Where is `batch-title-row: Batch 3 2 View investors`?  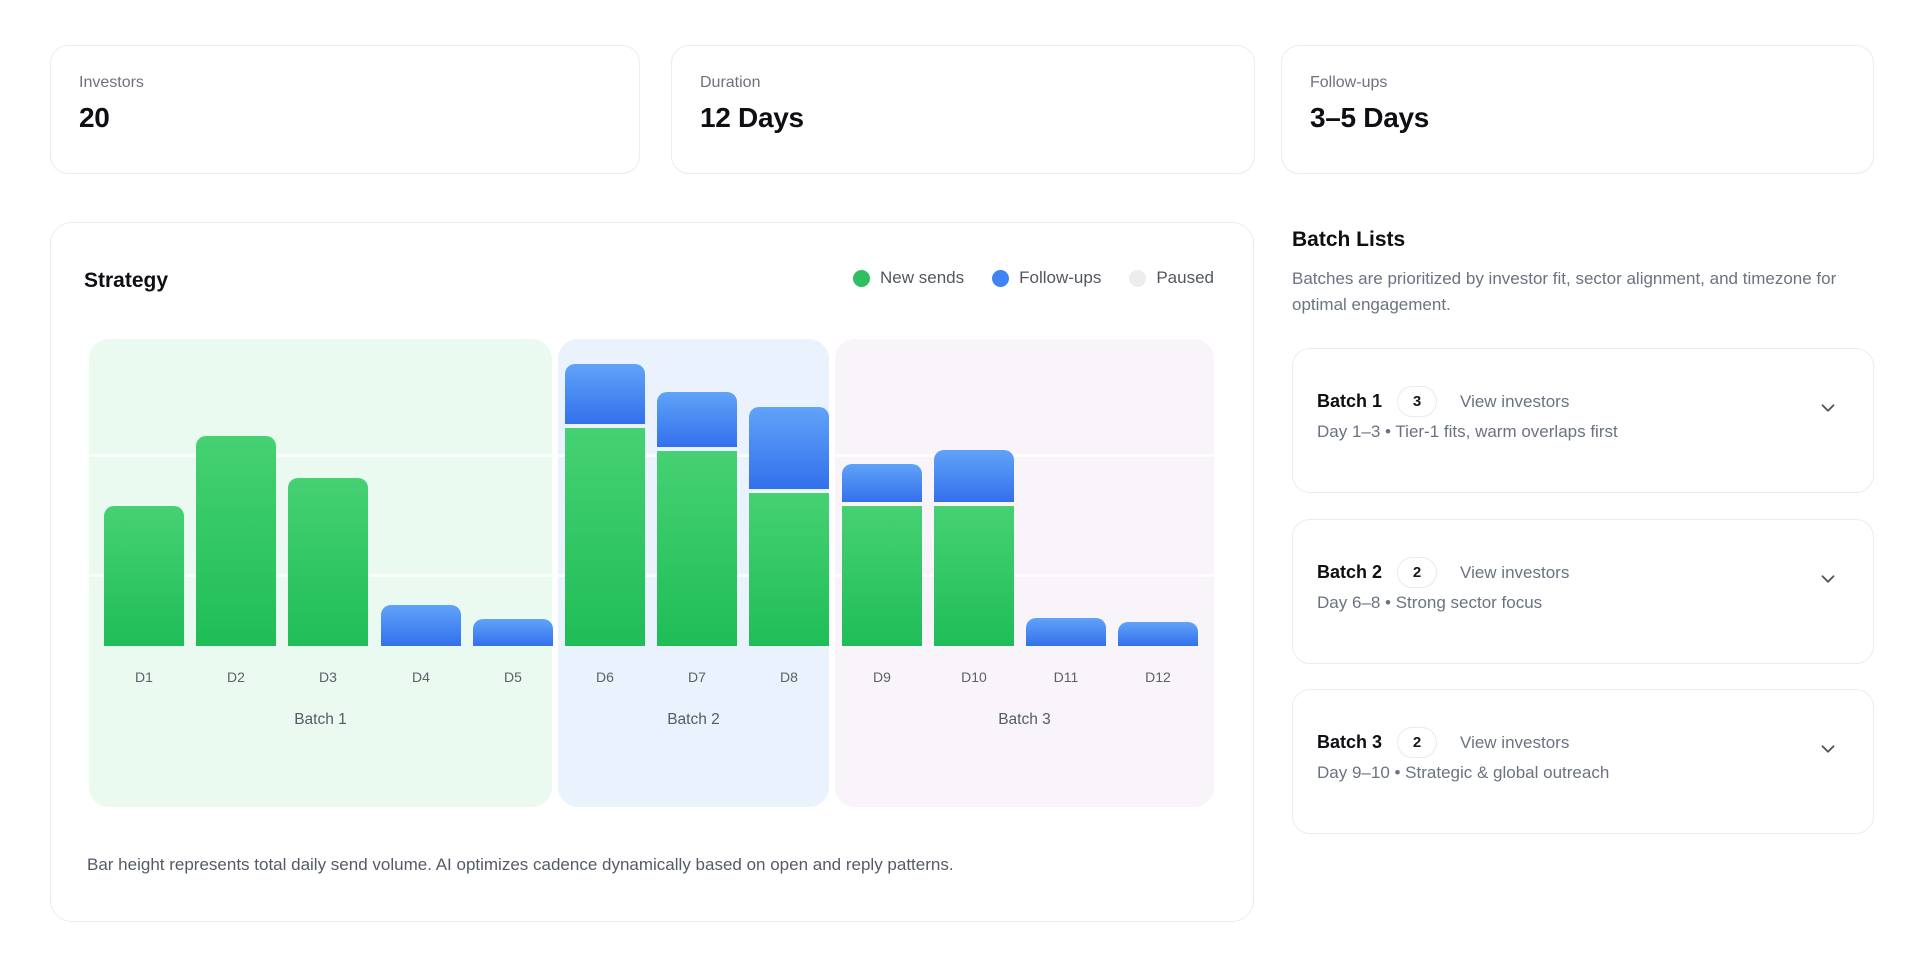
batch-title-row: Batch 3 2 View investors is located at coordinates (1443, 742).